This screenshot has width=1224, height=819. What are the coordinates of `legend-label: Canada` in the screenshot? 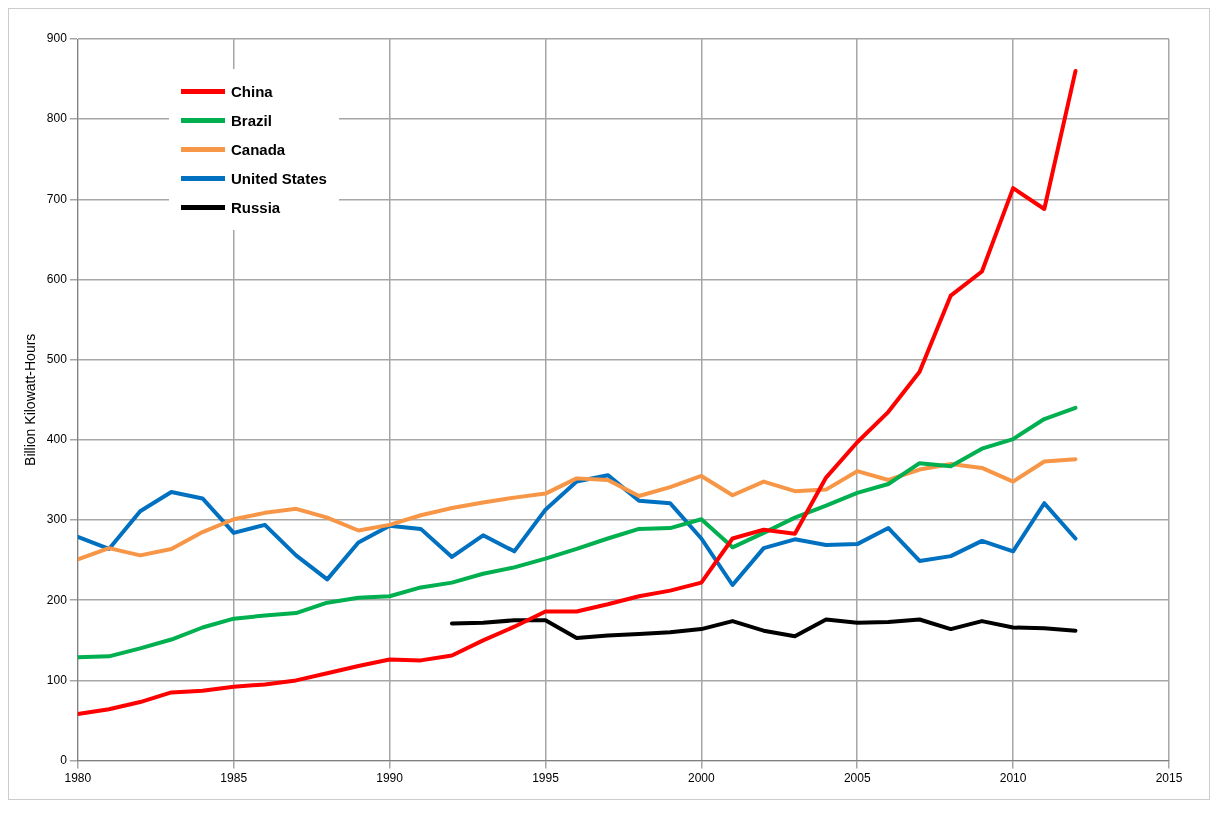 It's located at (258, 149).